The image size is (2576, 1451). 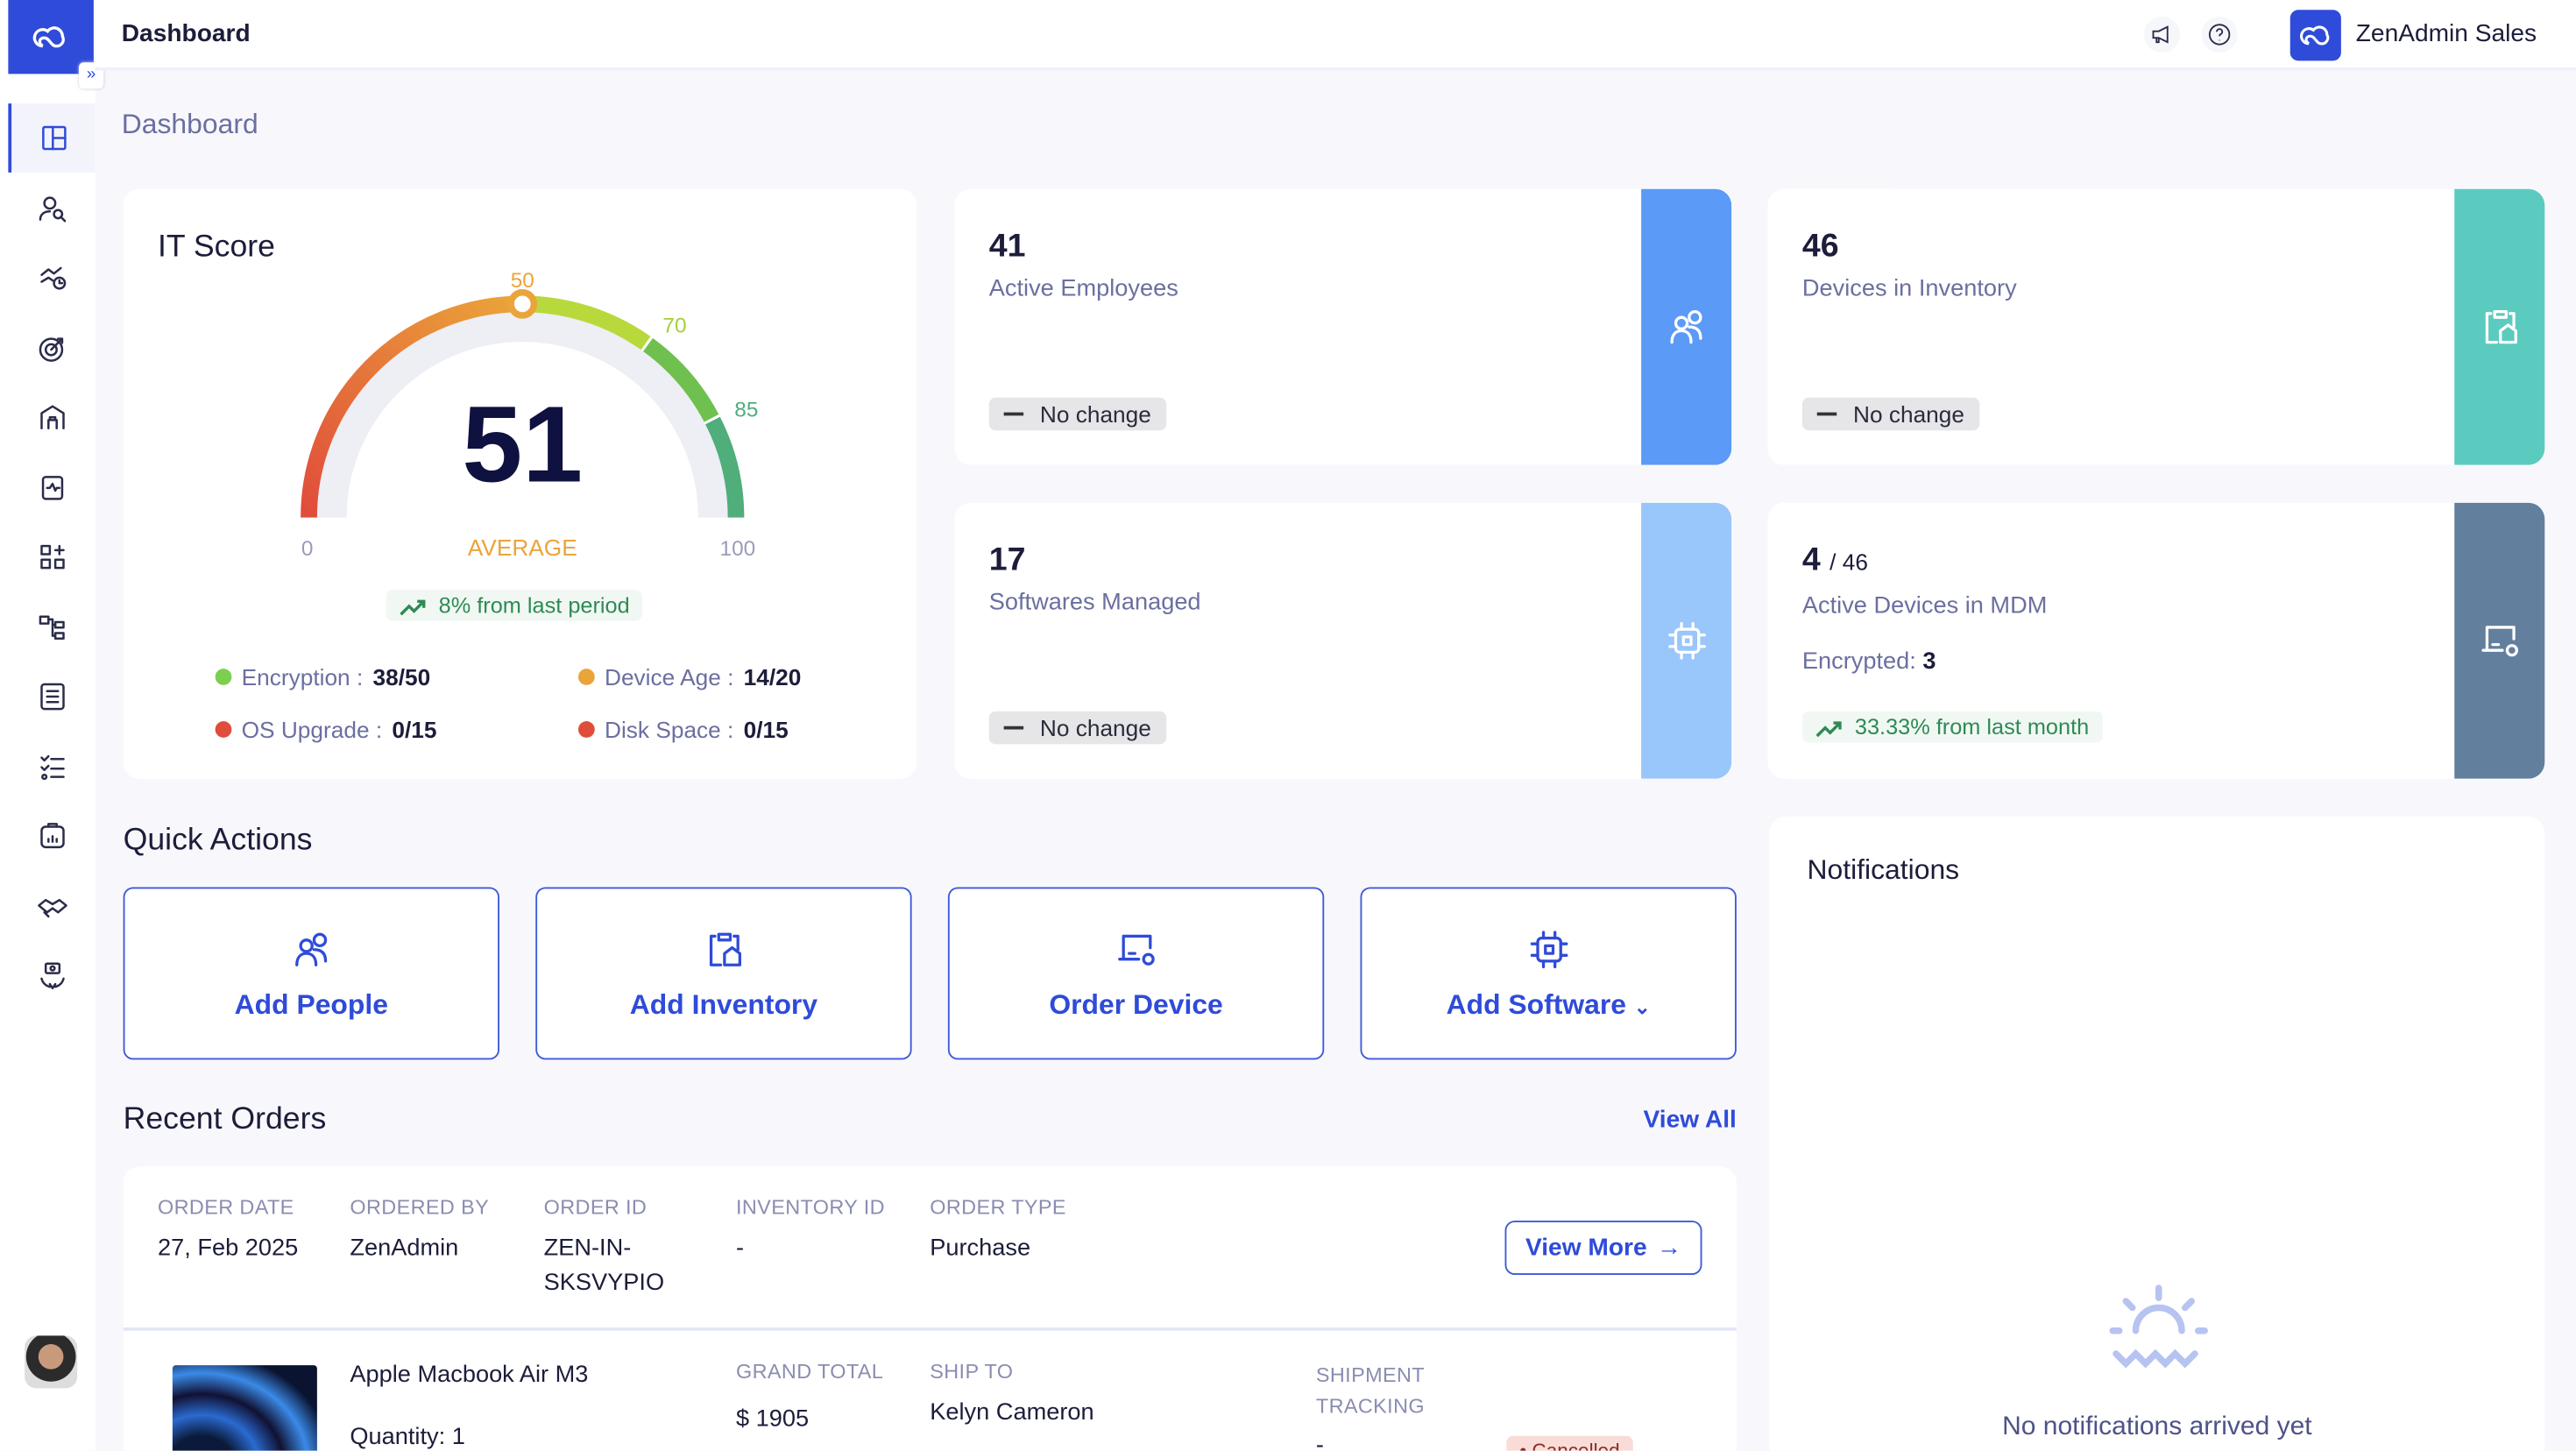 What do you see at coordinates (972, 1372) in the screenshot?
I see `ship-to-label: SHIP TO` at bounding box center [972, 1372].